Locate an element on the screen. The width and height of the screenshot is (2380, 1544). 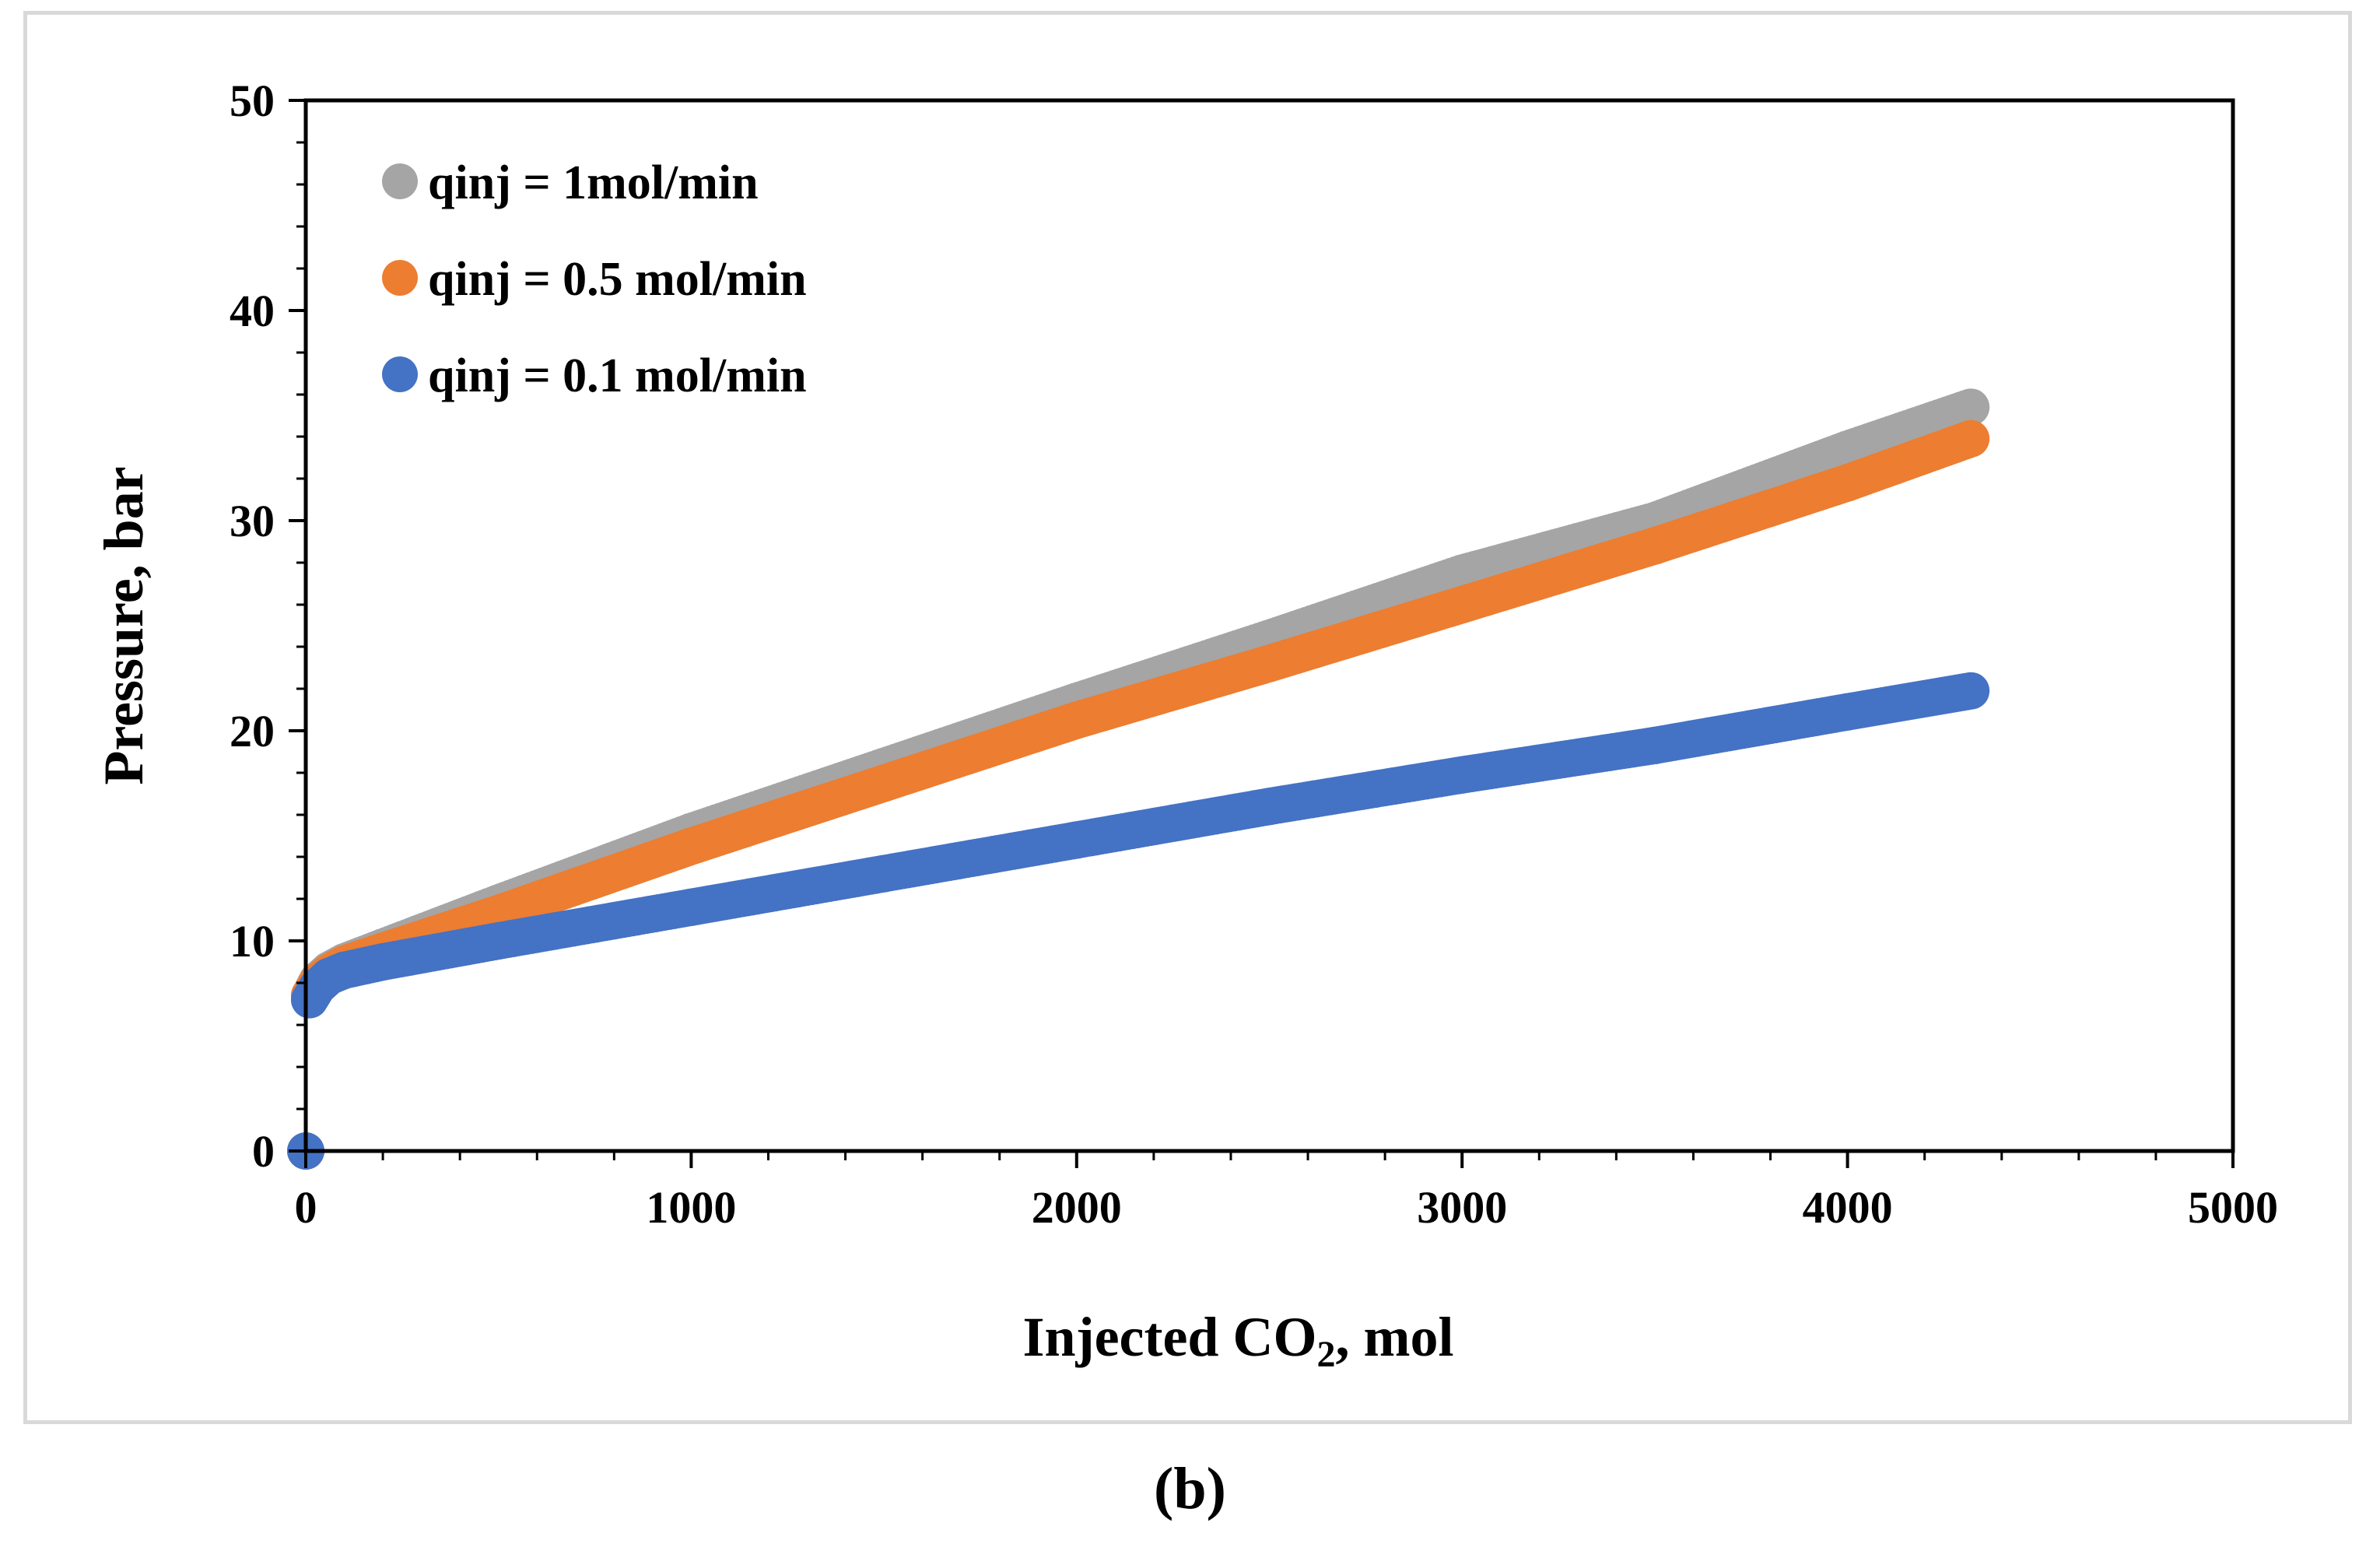
legend-label: qinj = 0.5 mol/min is located at coordinates (618, 279).